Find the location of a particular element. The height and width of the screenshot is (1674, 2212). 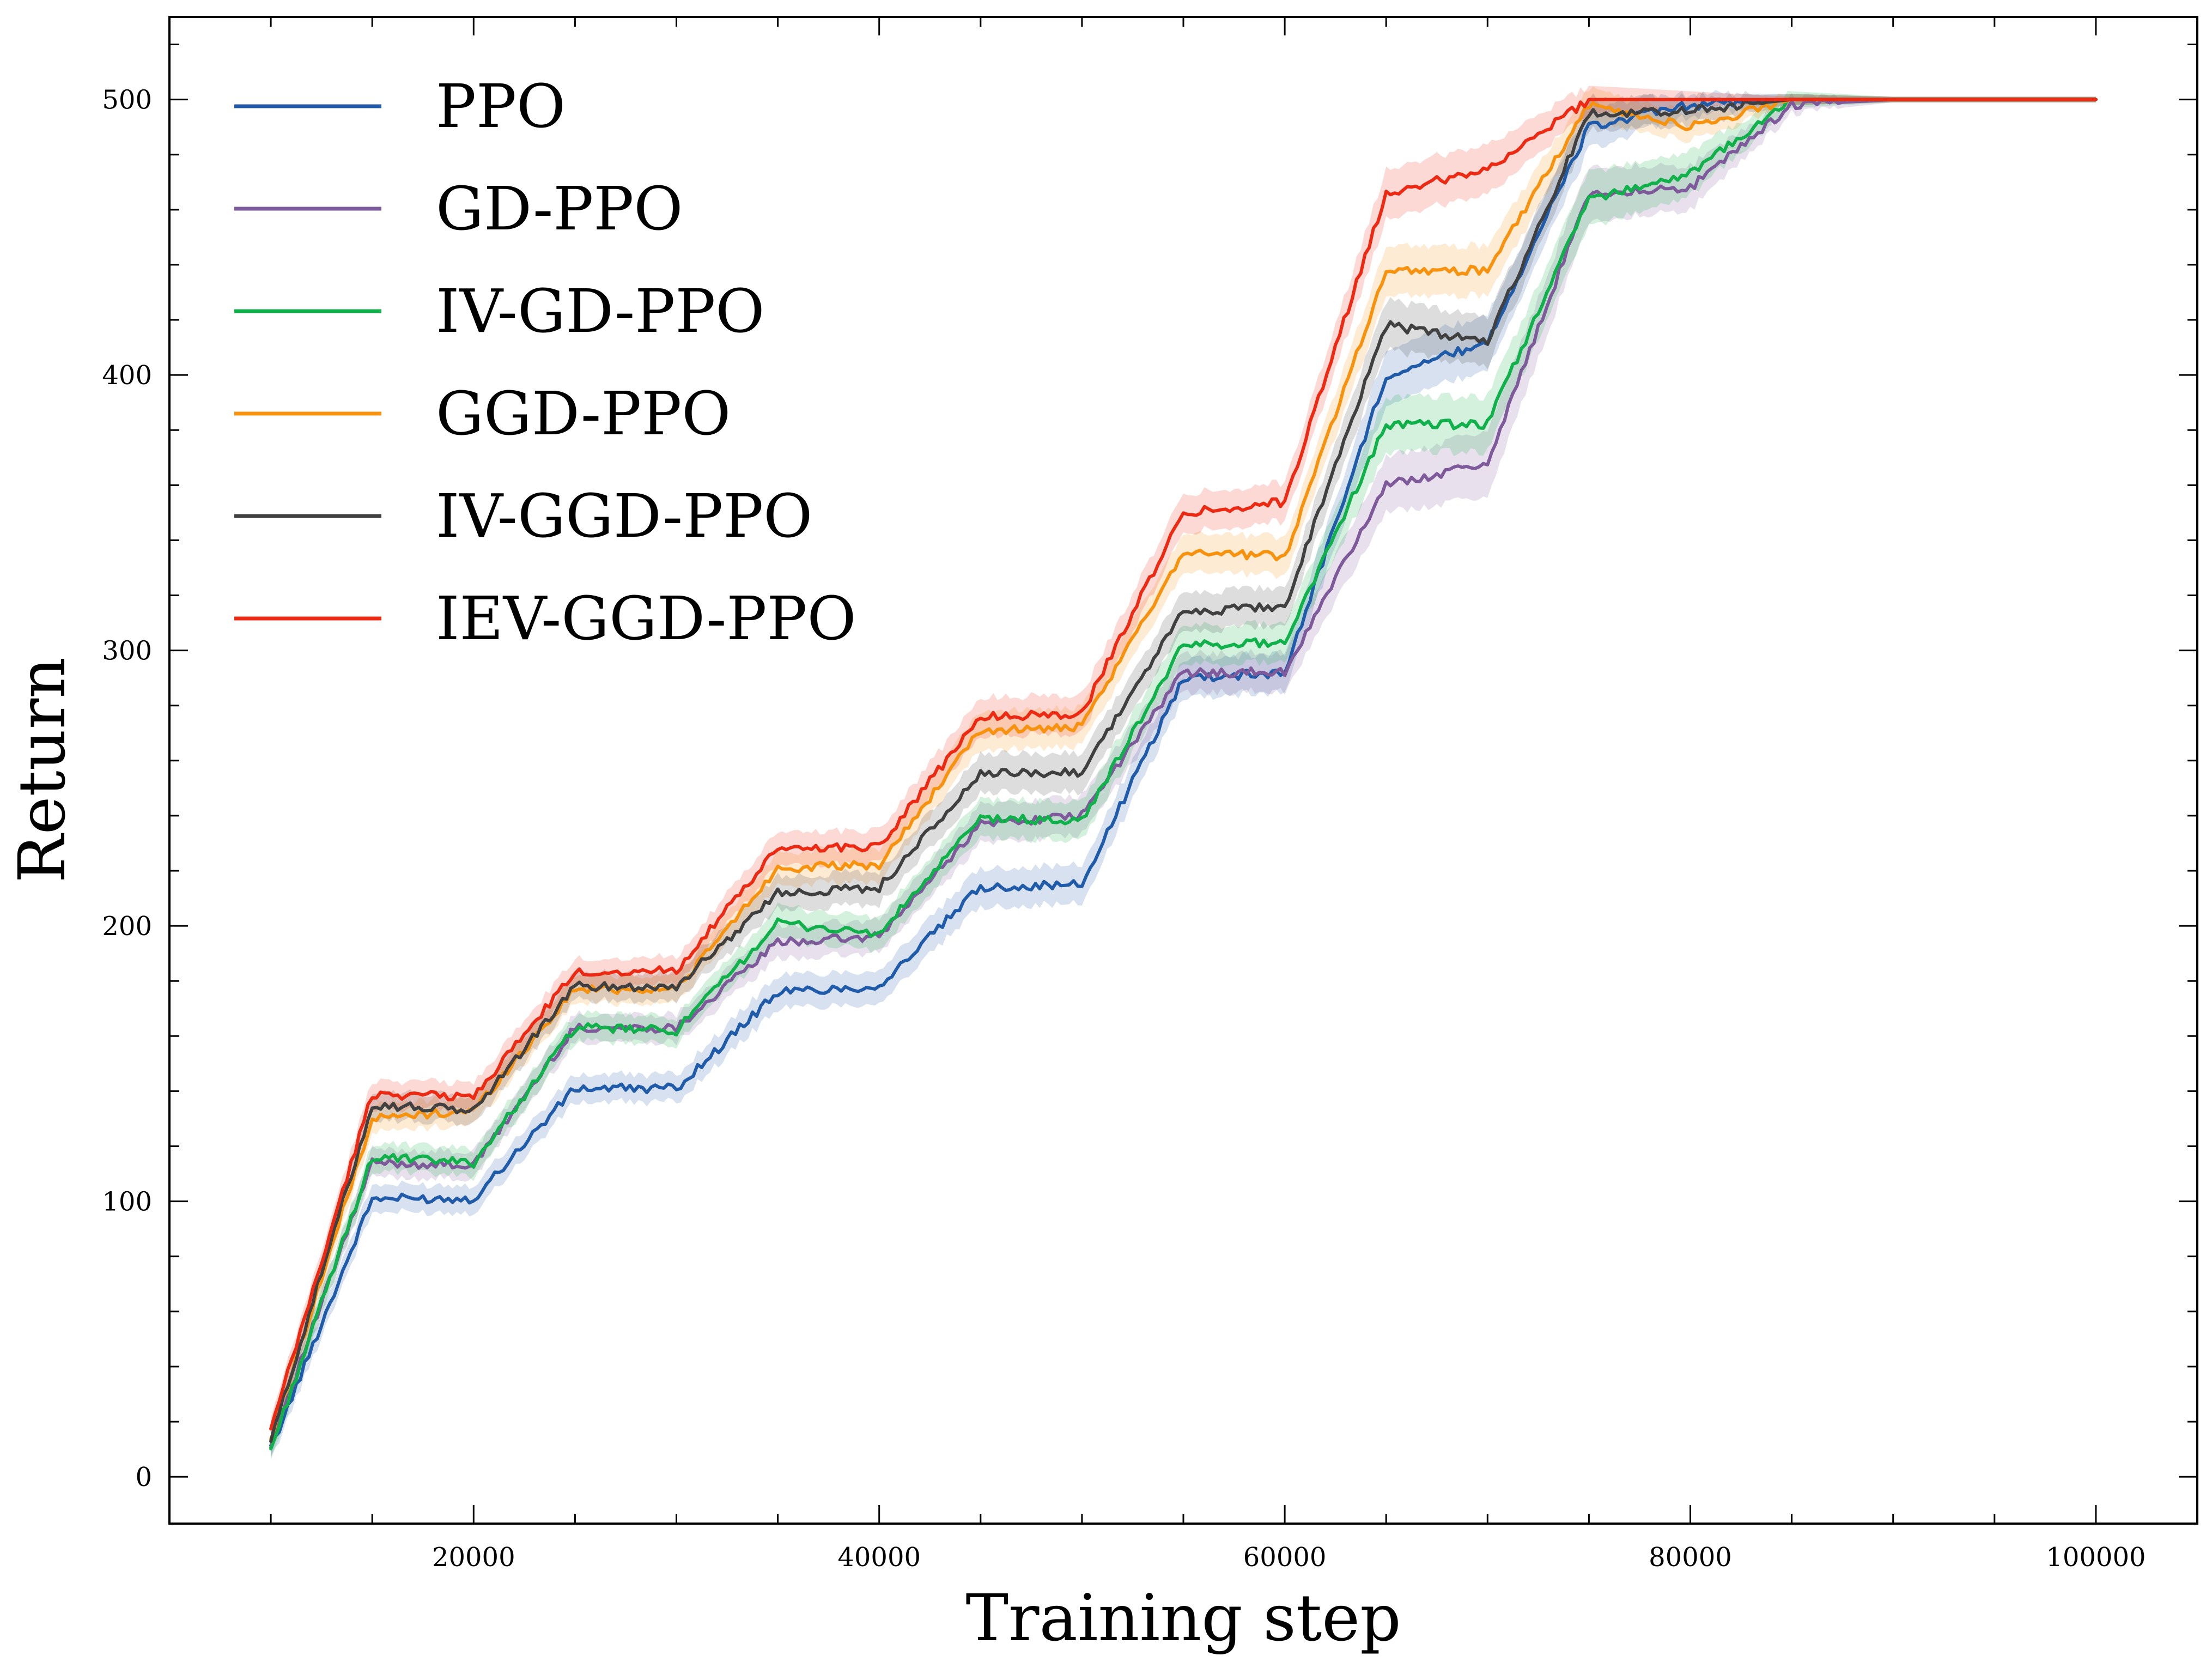

y-tick-label: 400 is located at coordinates (127, 375).